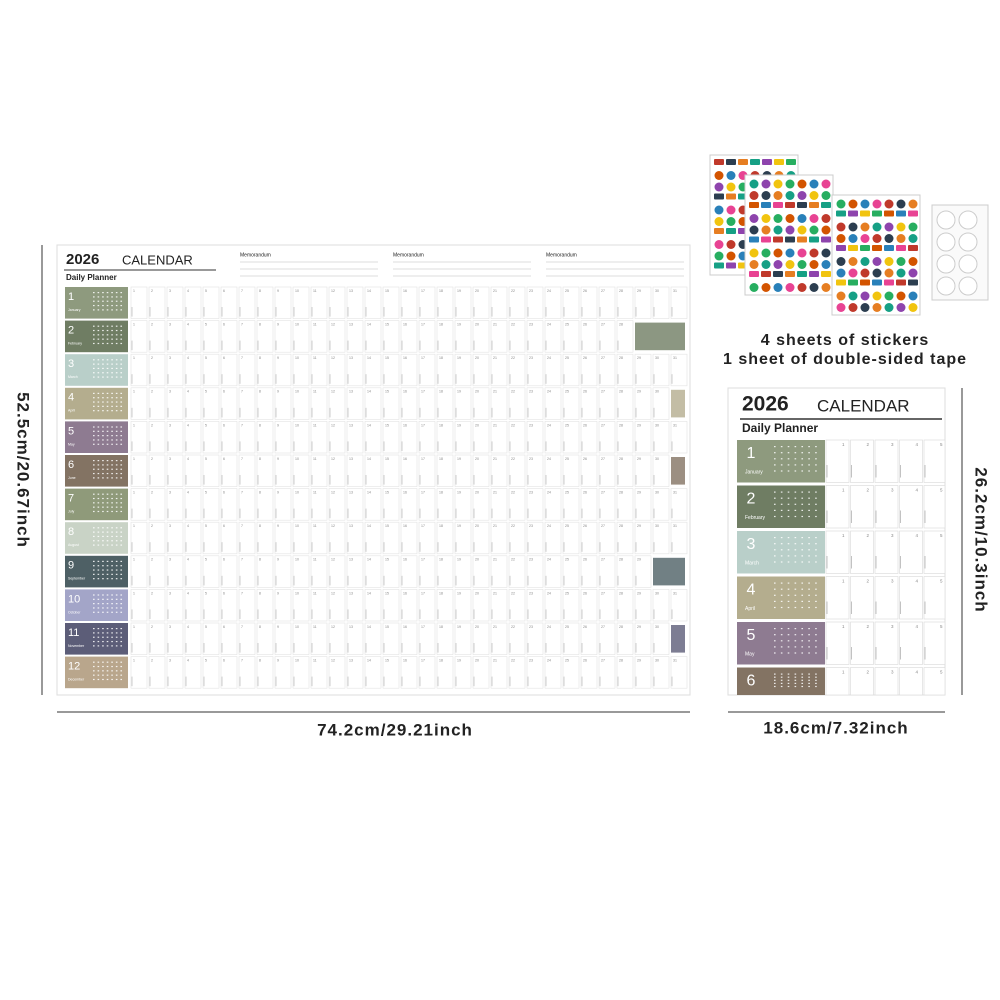 The height and width of the screenshot is (1000, 1000). Describe the element at coordinates (423, 425) in the screenshot. I see `day-number: 17` at that location.